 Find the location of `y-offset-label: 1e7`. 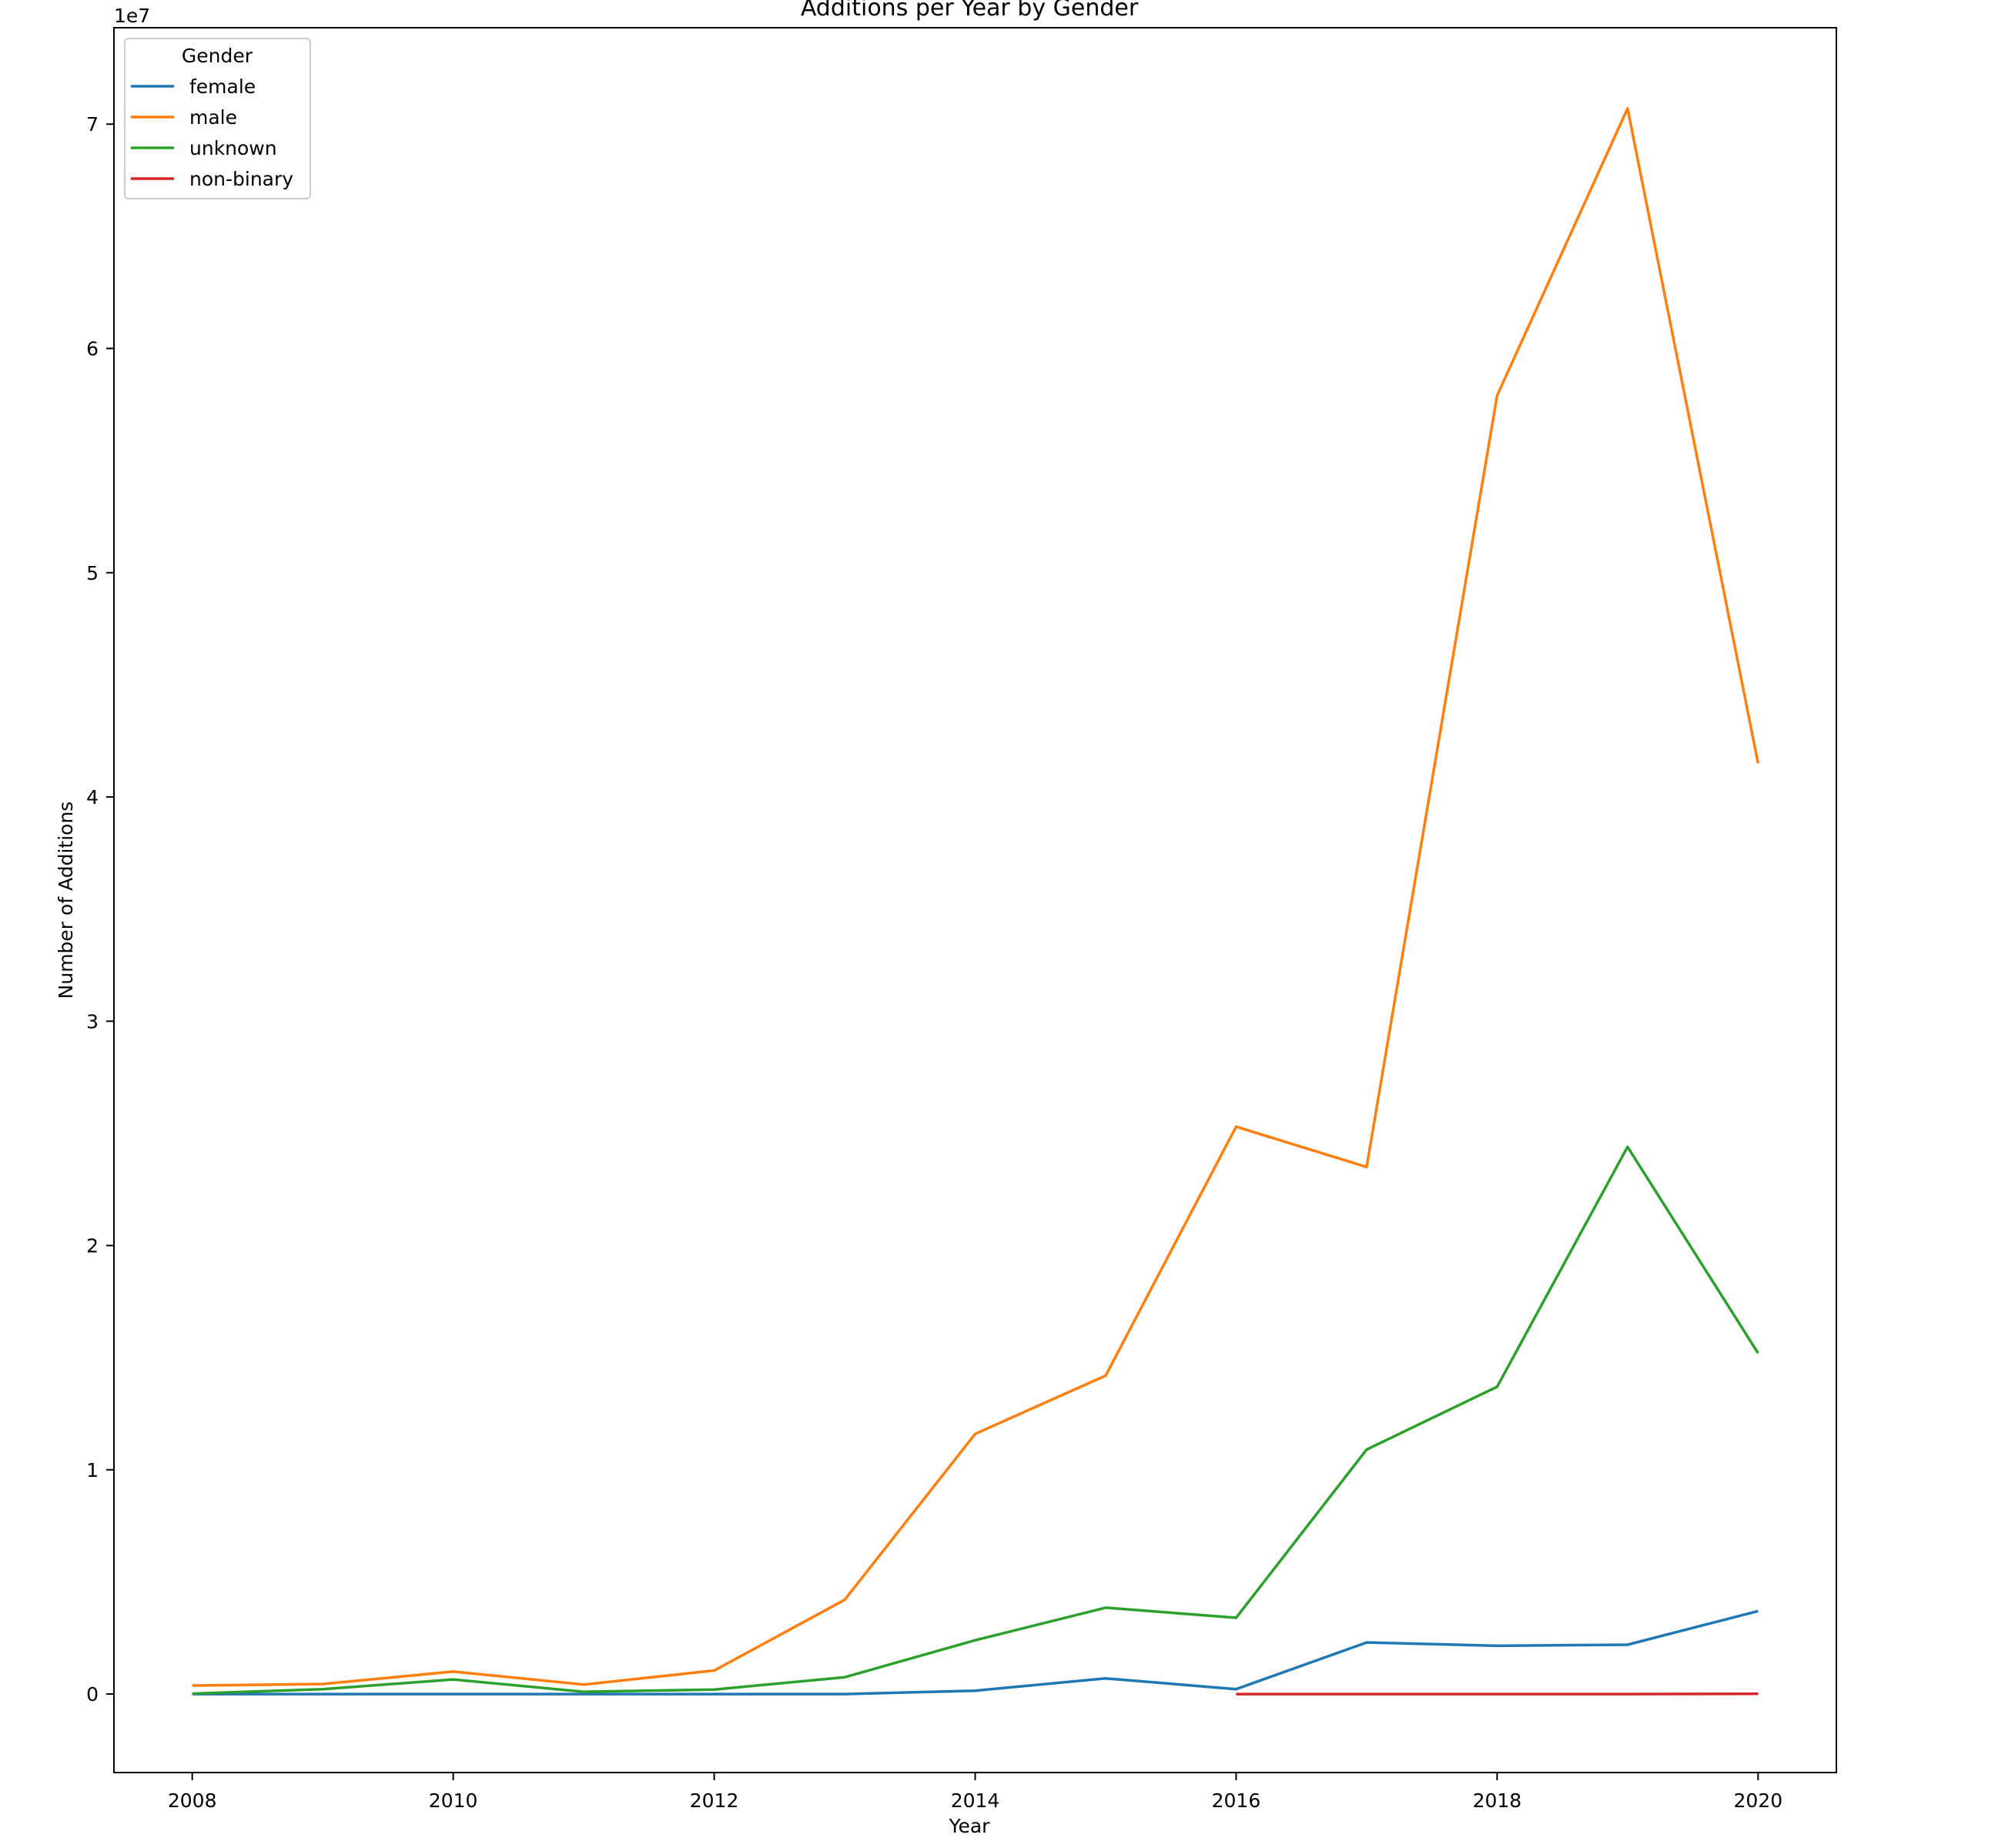

y-offset-label: 1e7 is located at coordinates (132, 16).